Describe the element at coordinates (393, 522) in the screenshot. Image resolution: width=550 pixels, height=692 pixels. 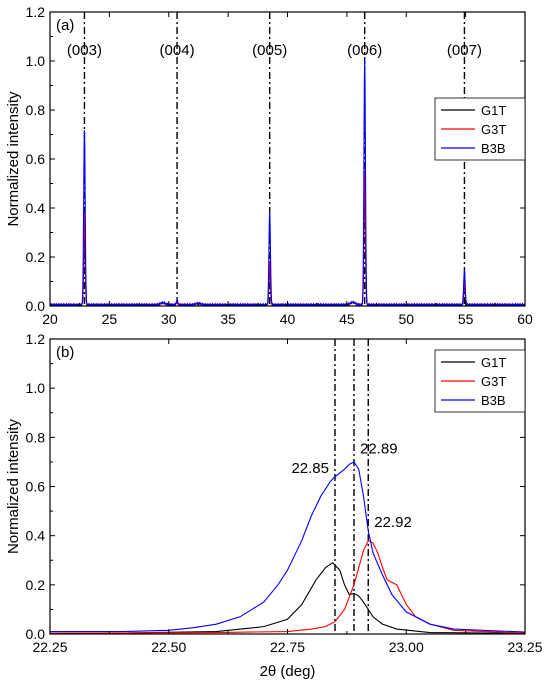
I see `peak-position-label: 22.92` at that location.